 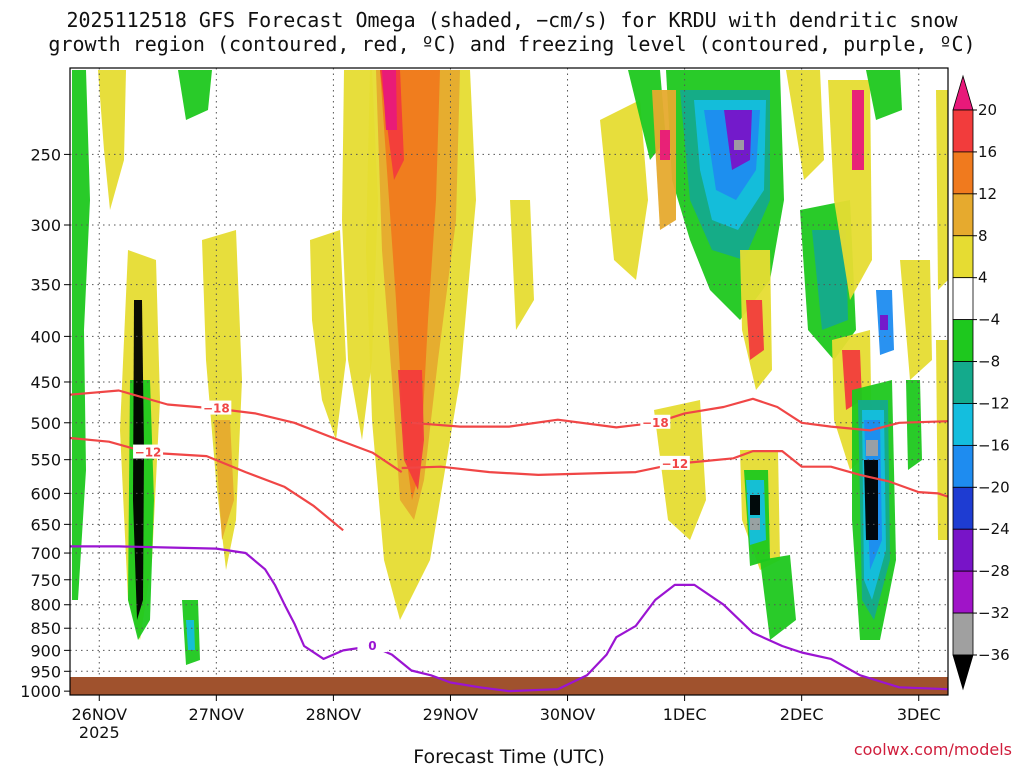 I want to click on x-tick-label: 27NOV, so click(x=217, y=714).